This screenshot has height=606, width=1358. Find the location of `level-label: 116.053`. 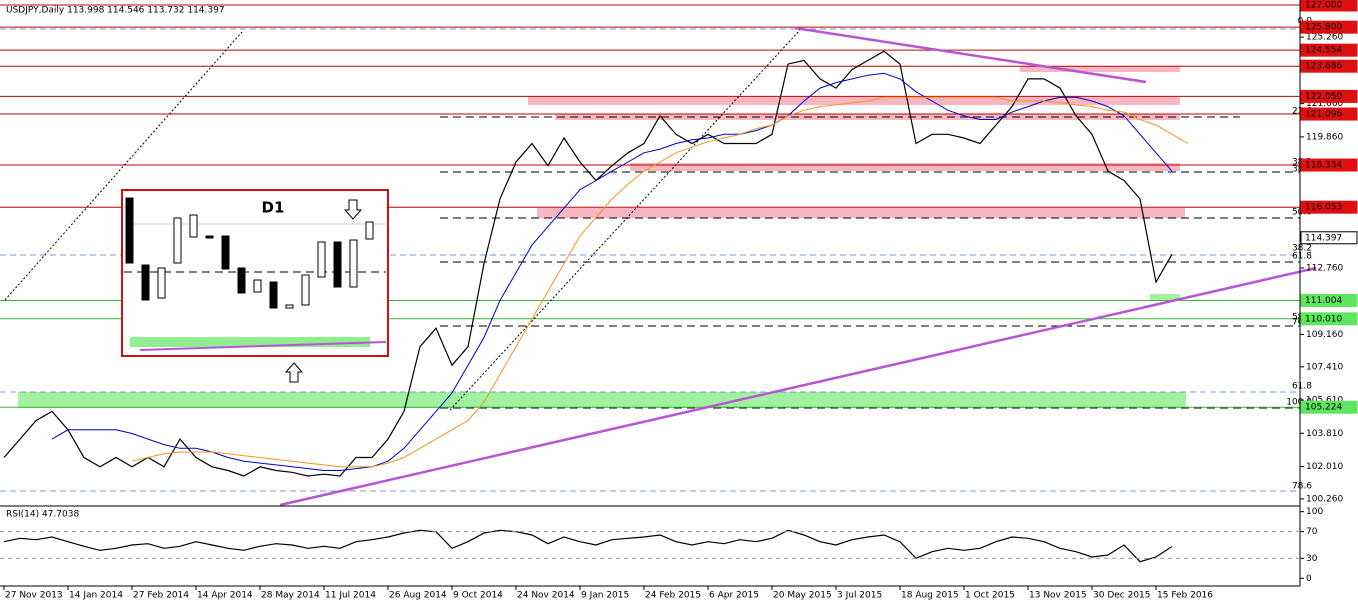

level-label: 116.053 is located at coordinates (1323, 208).